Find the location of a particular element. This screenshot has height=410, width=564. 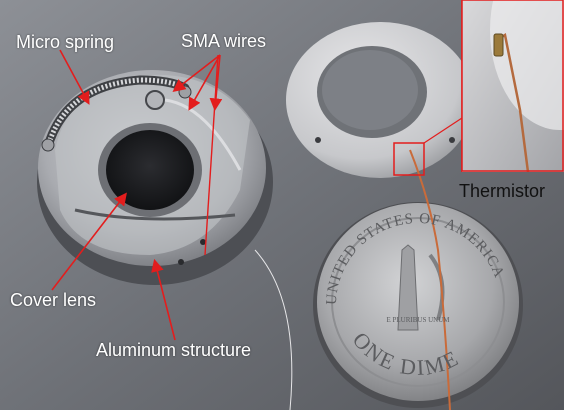

label-sma-wires: SMA wires is located at coordinates (224, 41).